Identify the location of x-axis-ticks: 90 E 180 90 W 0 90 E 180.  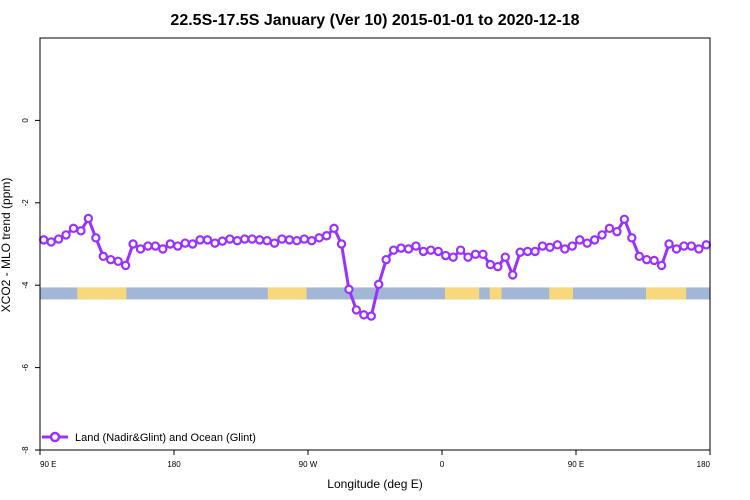
(375, 459).